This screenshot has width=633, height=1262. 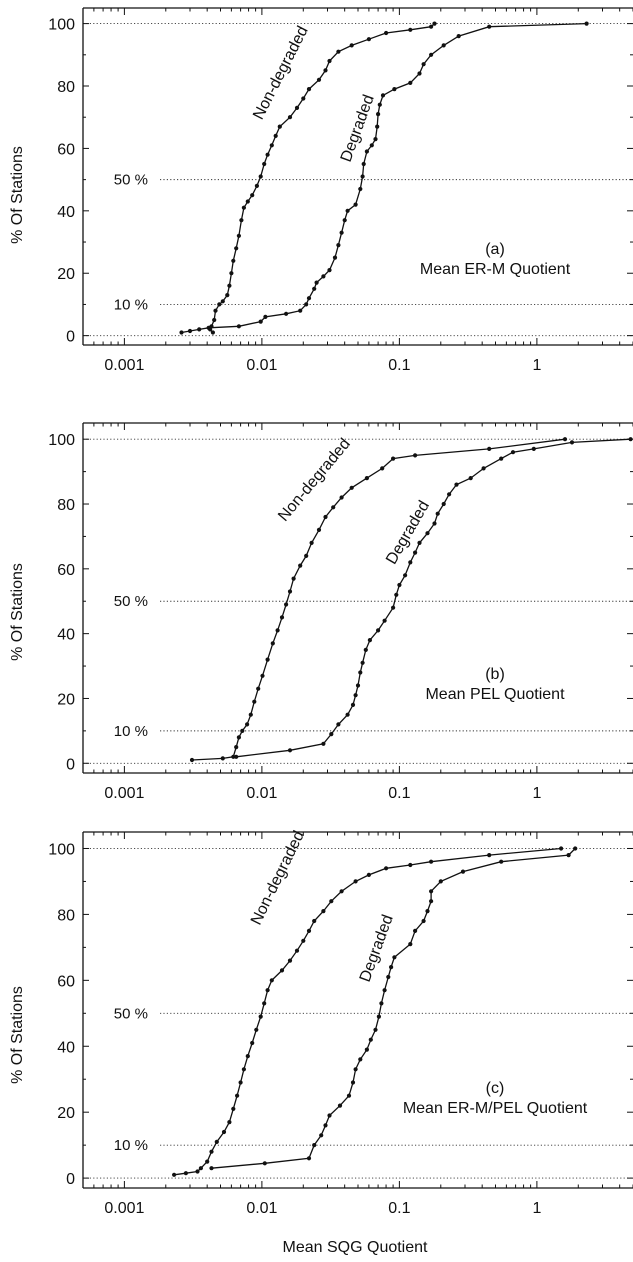 I want to click on x-axis-label: Mean SQG Quotient, so click(x=356, y=1247).